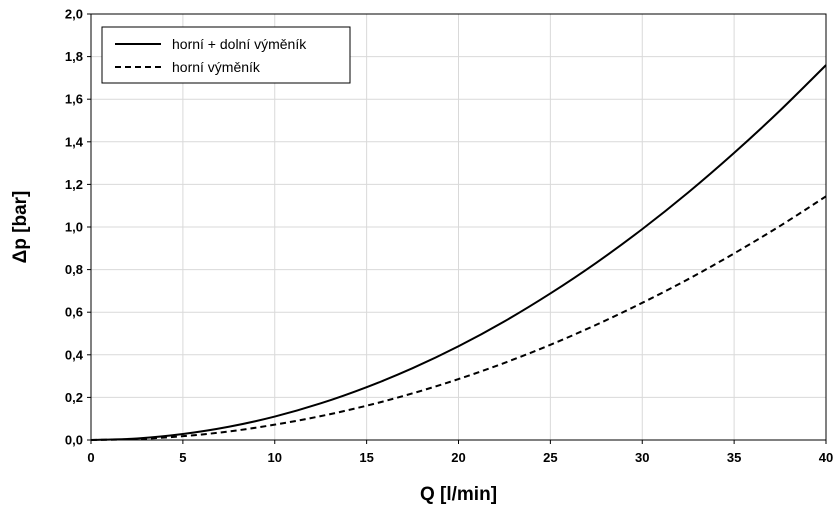  What do you see at coordinates (275, 457) in the screenshot?
I see `x-tick-label: 10` at bounding box center [275, 457].